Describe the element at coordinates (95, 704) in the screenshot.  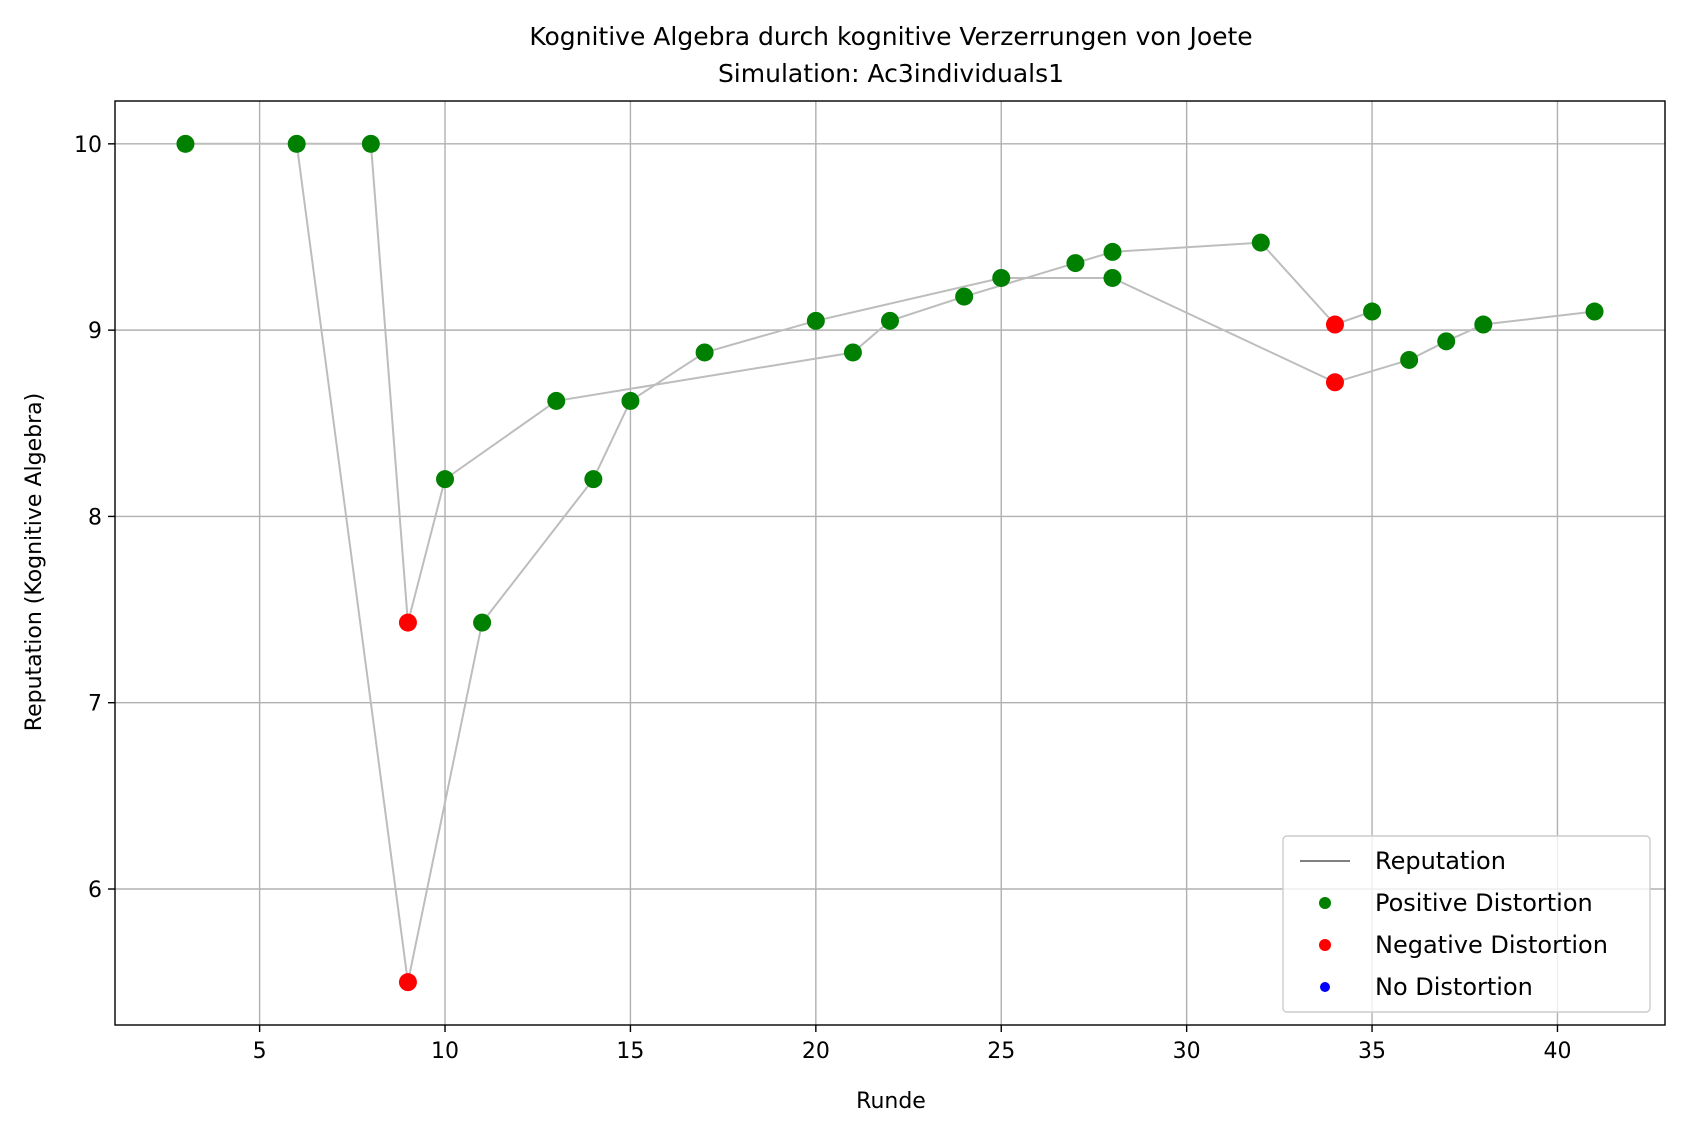
I see `y-tick-label: 7` at that location.